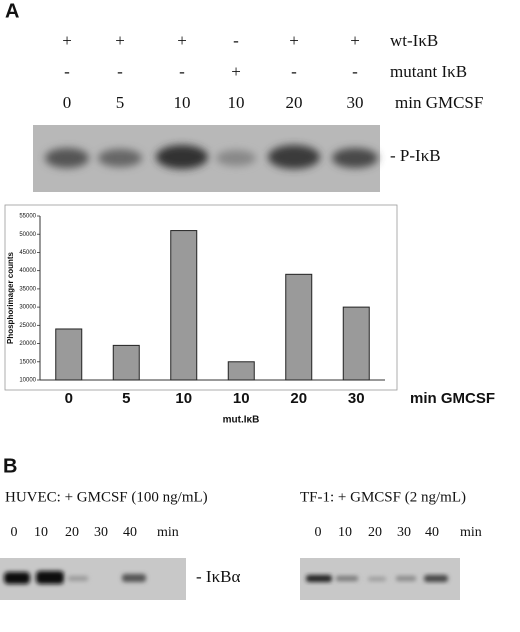  I want to click on row-label: min GMCSF, so click(439, 102).